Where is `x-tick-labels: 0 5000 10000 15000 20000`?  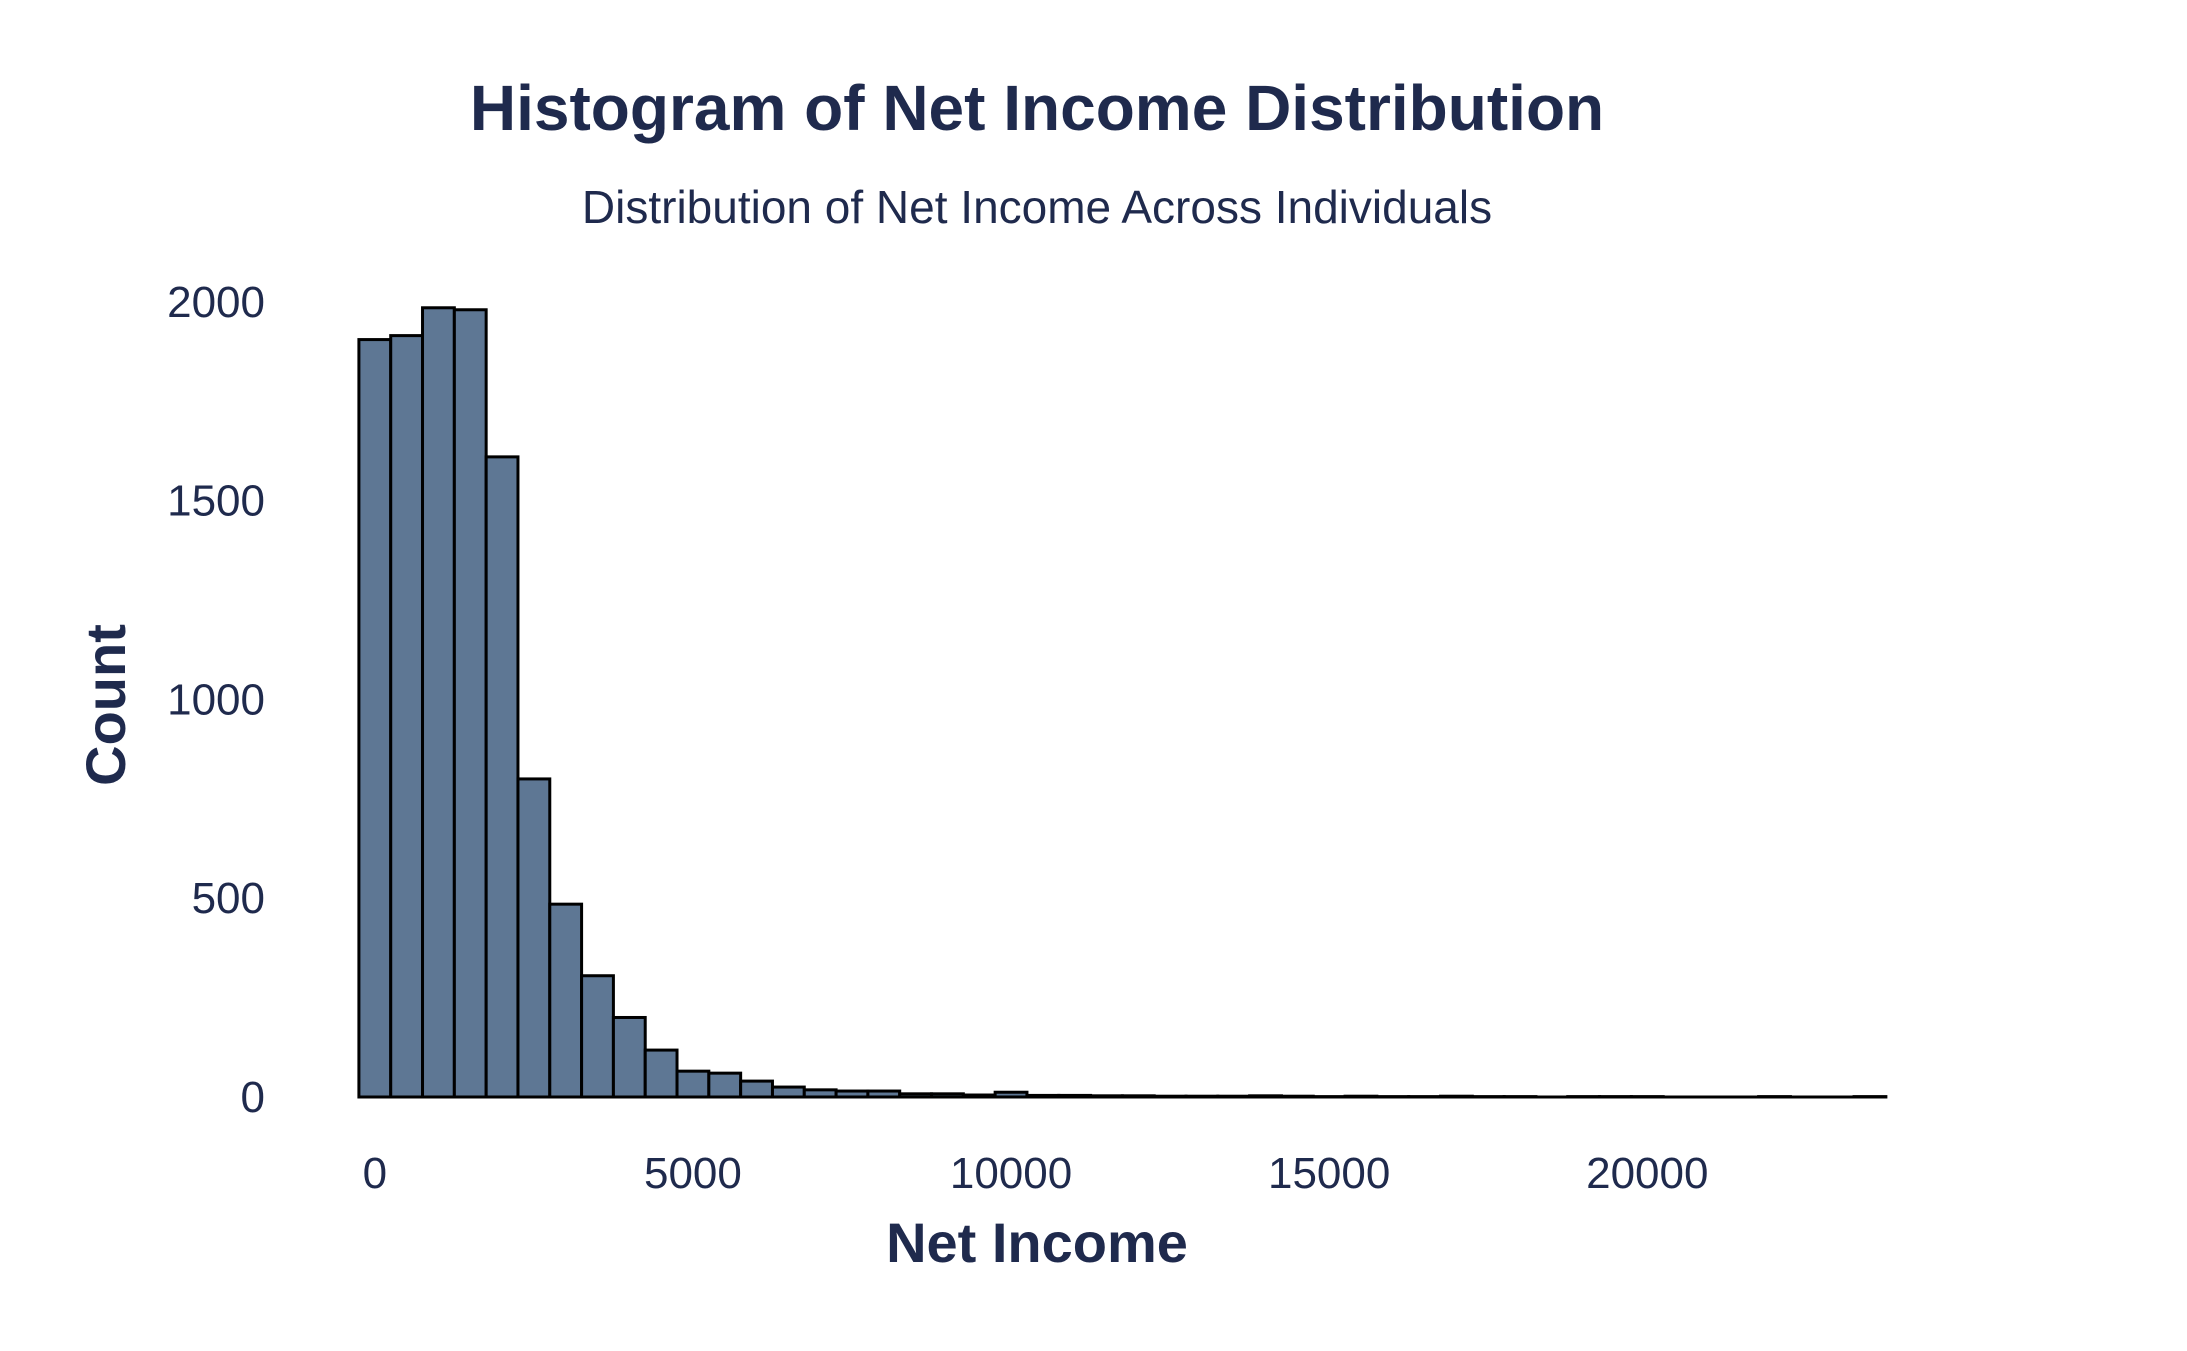
x-tick-labels: 0 5000 10000 15000 20000 is located at coordinates (1036, 1173).